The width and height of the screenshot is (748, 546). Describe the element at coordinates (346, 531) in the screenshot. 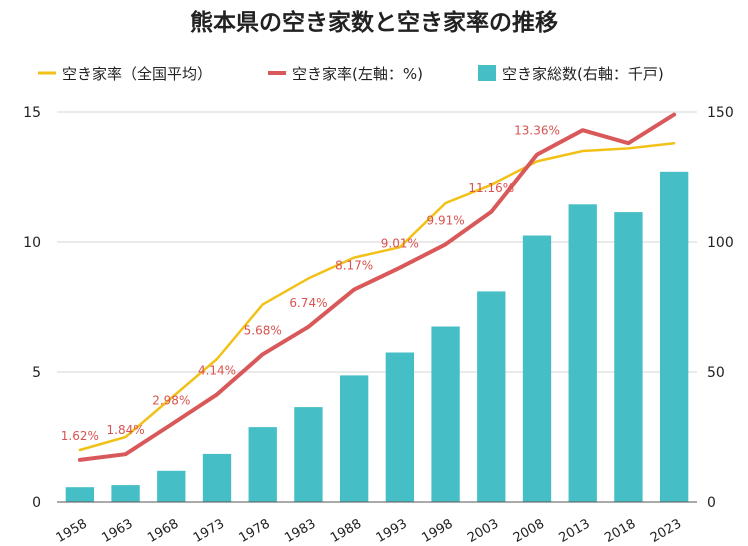

I see `x-tick-label: 1988` at that location.